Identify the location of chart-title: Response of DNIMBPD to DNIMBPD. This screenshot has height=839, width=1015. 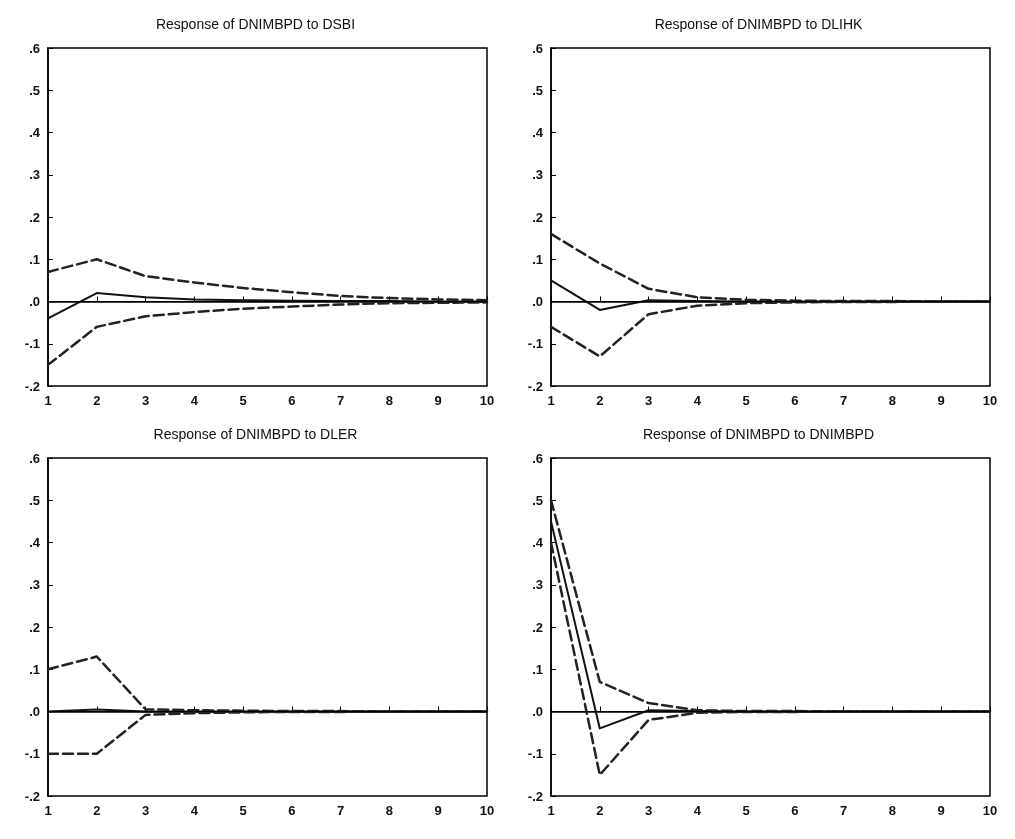
(758, 434).